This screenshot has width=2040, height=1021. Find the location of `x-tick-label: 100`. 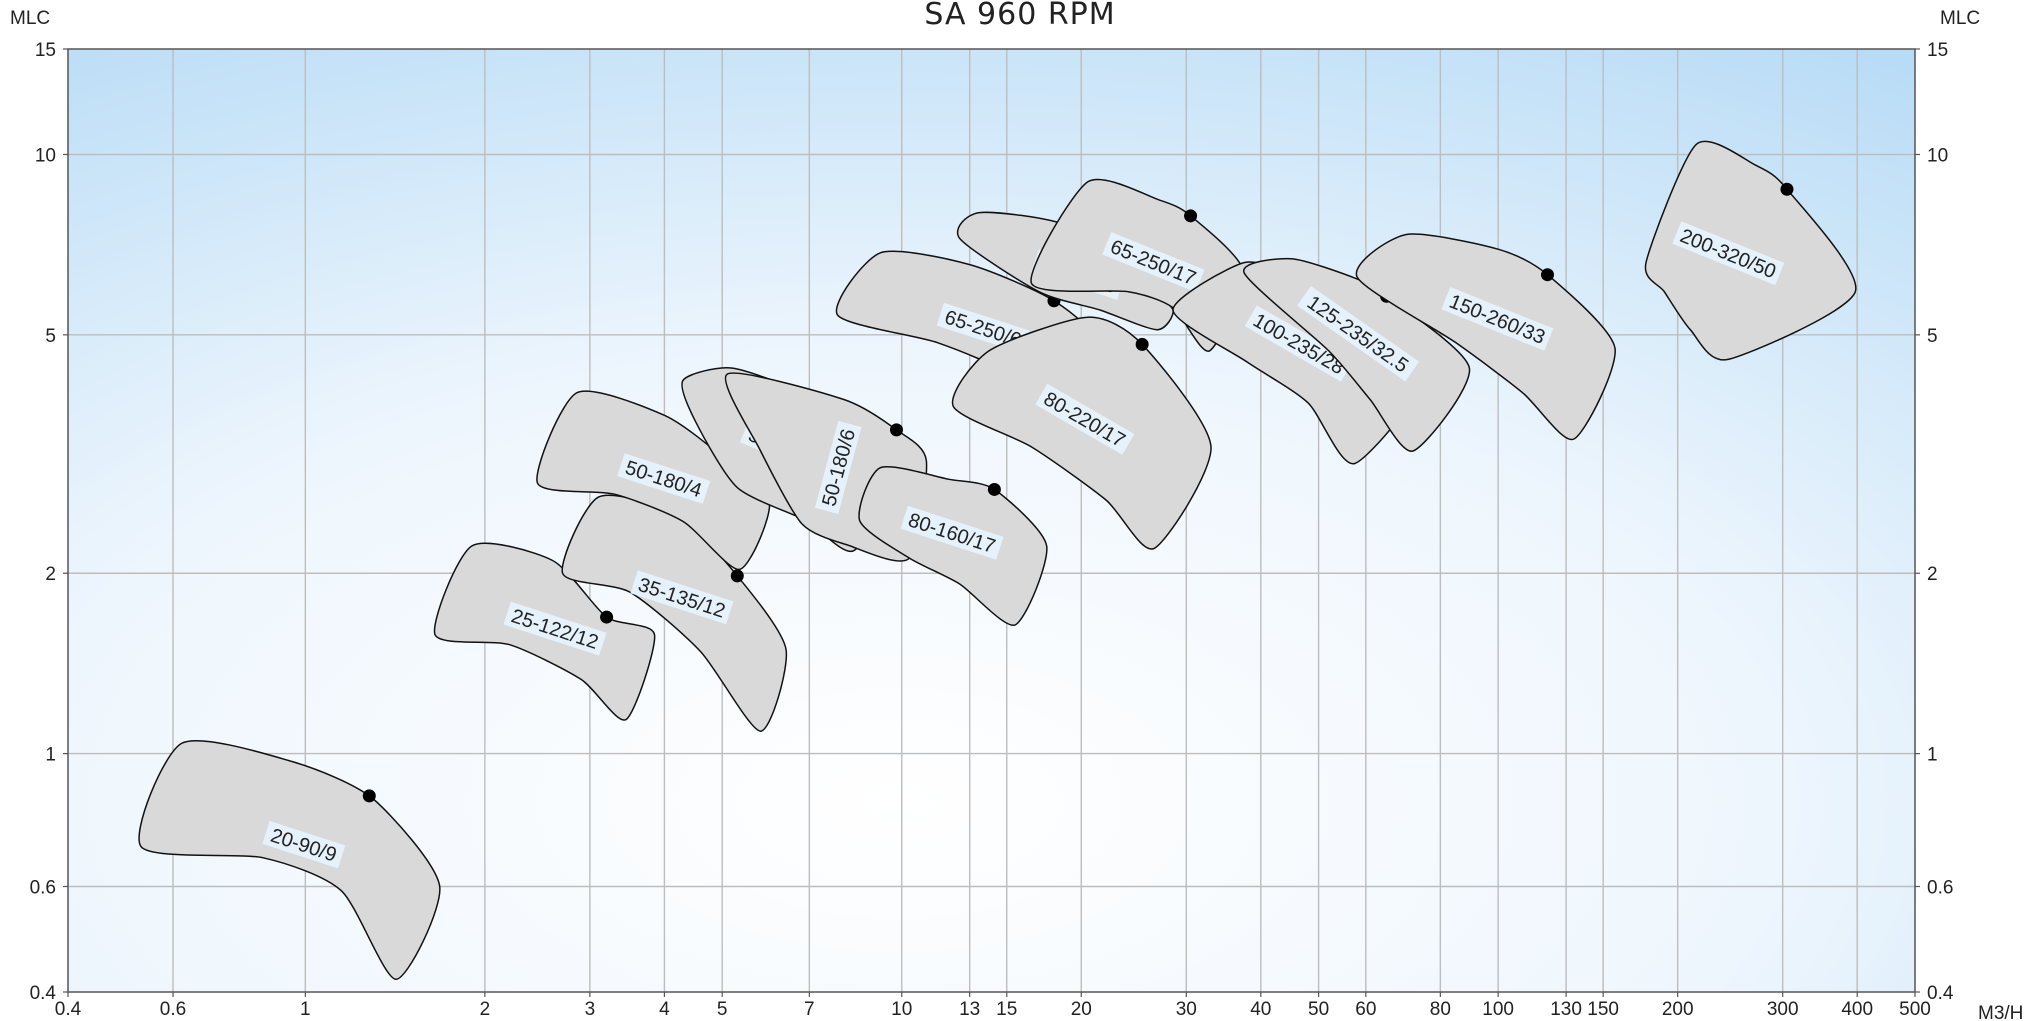

x-tick-label: 100 is located at coordinates (1498, 1009).